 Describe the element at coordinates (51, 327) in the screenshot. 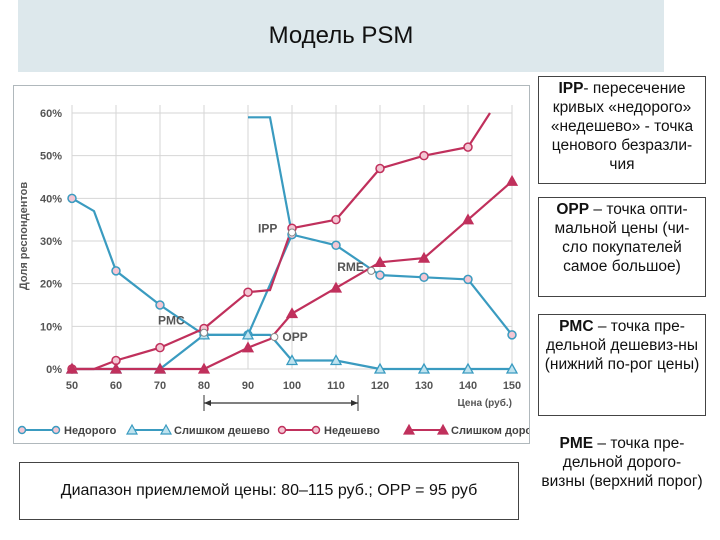

I see `y-tick-label: 10%` at that location.